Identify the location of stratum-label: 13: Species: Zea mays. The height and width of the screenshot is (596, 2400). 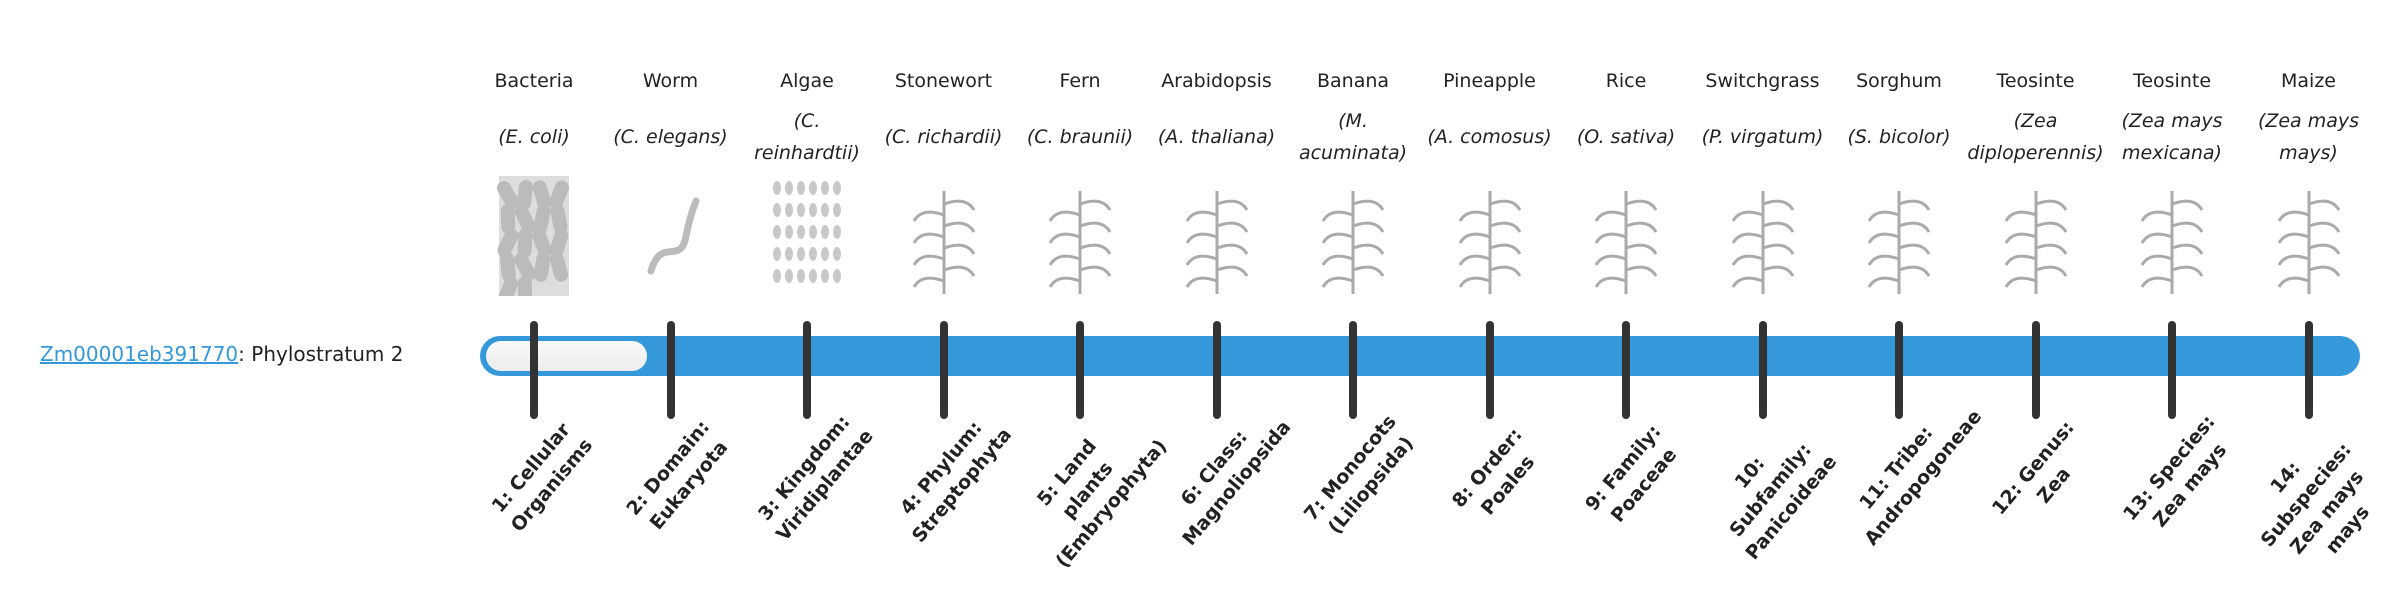
(2175, 471).